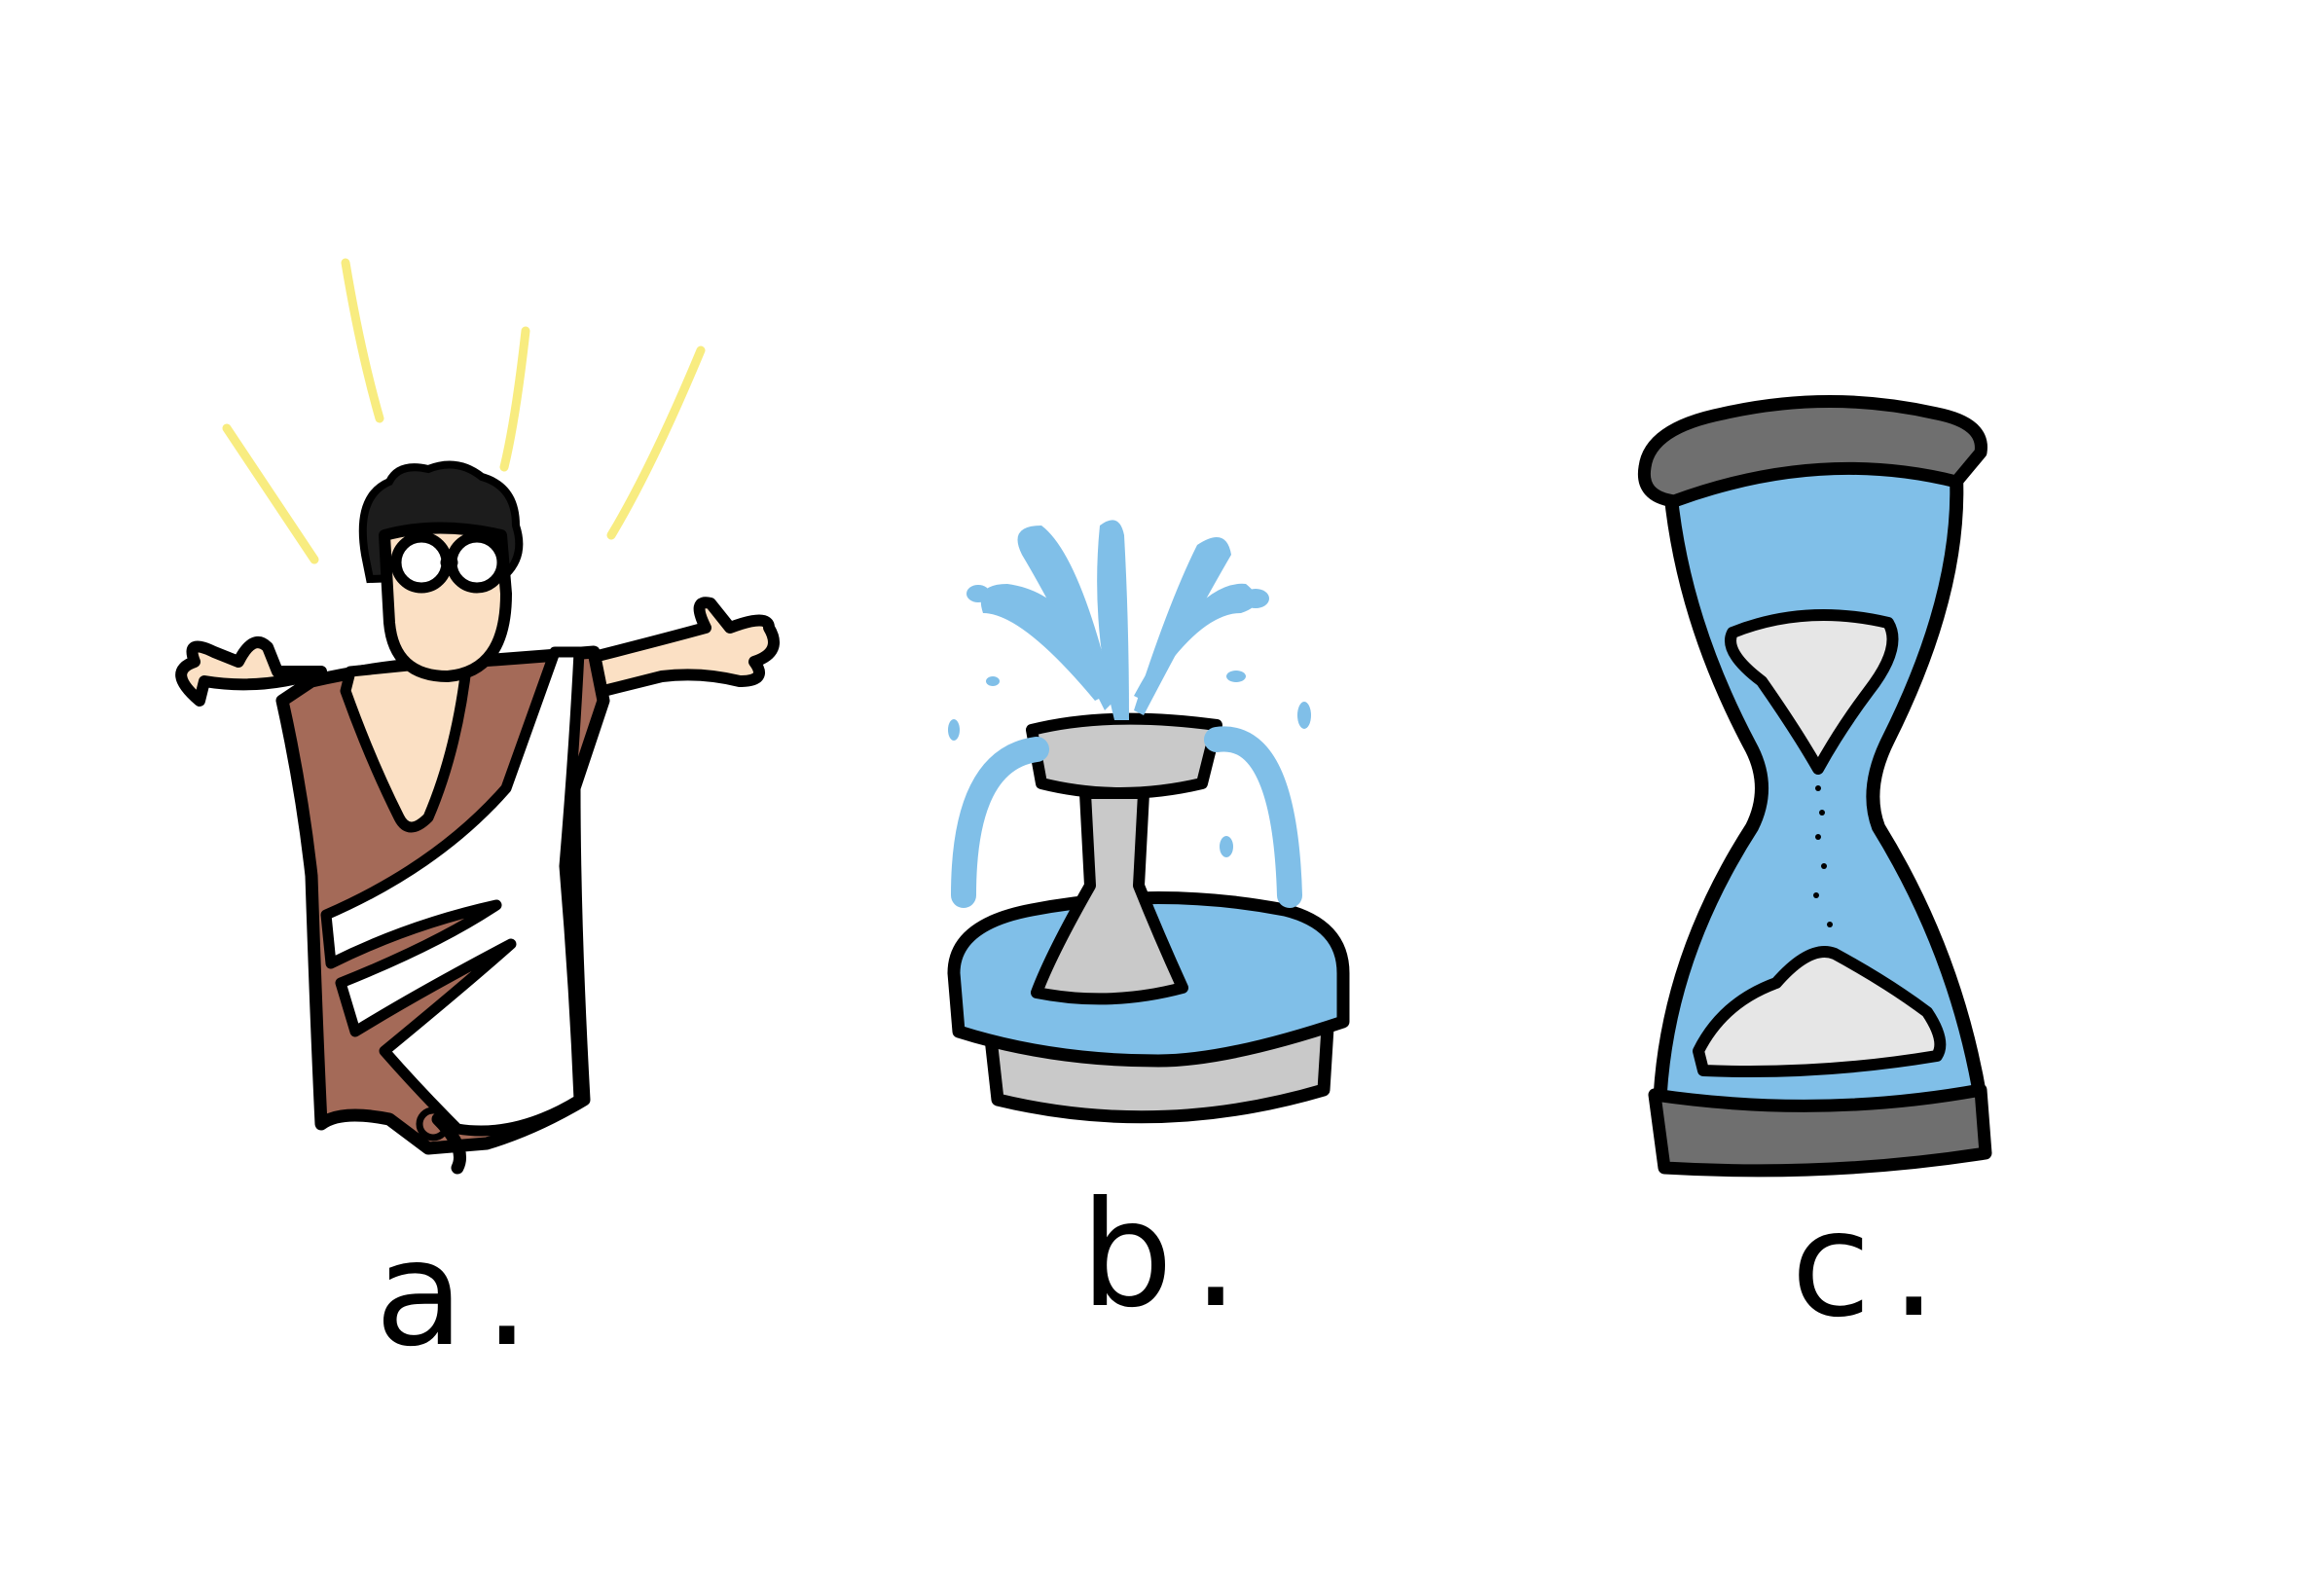 The width and height of the screenshot is (2297, 1596). Describe the element at coordinates (1812, 451) in the screenshot. I see `hourglass-top-cap` at that location.